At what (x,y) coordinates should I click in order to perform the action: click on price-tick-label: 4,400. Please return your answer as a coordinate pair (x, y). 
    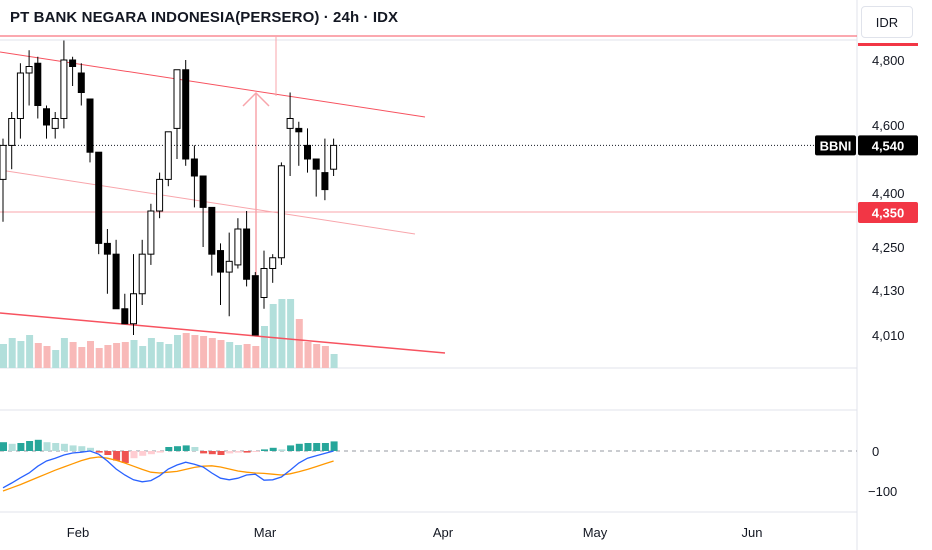
    Looking at the image, I should click on (888, 193).